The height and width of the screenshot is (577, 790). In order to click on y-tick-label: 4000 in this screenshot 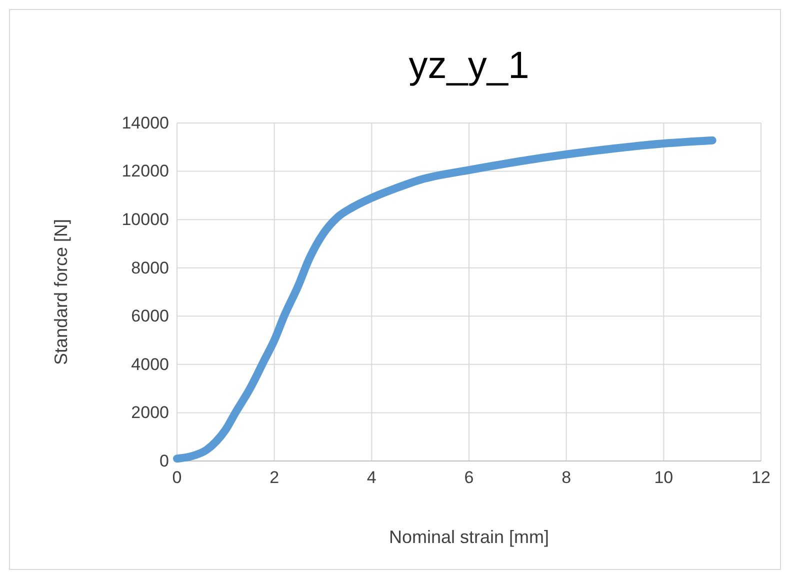, I will do `click(150, 364)`.